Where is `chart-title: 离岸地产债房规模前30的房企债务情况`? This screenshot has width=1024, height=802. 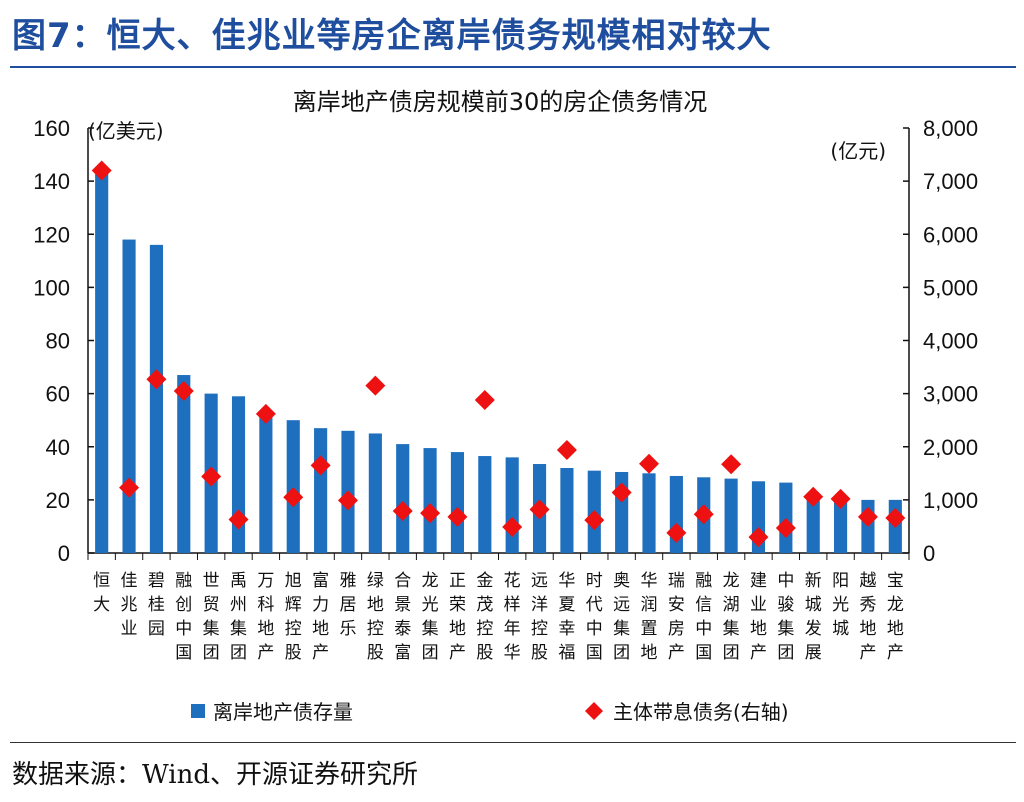 chart-title: 离岸地产债房规模前30的房企债务情况 is located at coordinates (500, 102).